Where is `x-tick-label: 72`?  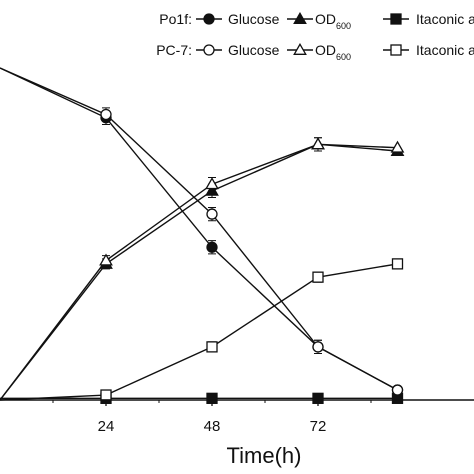
x-tick-label: 72 is located at coordinates (318, 426).